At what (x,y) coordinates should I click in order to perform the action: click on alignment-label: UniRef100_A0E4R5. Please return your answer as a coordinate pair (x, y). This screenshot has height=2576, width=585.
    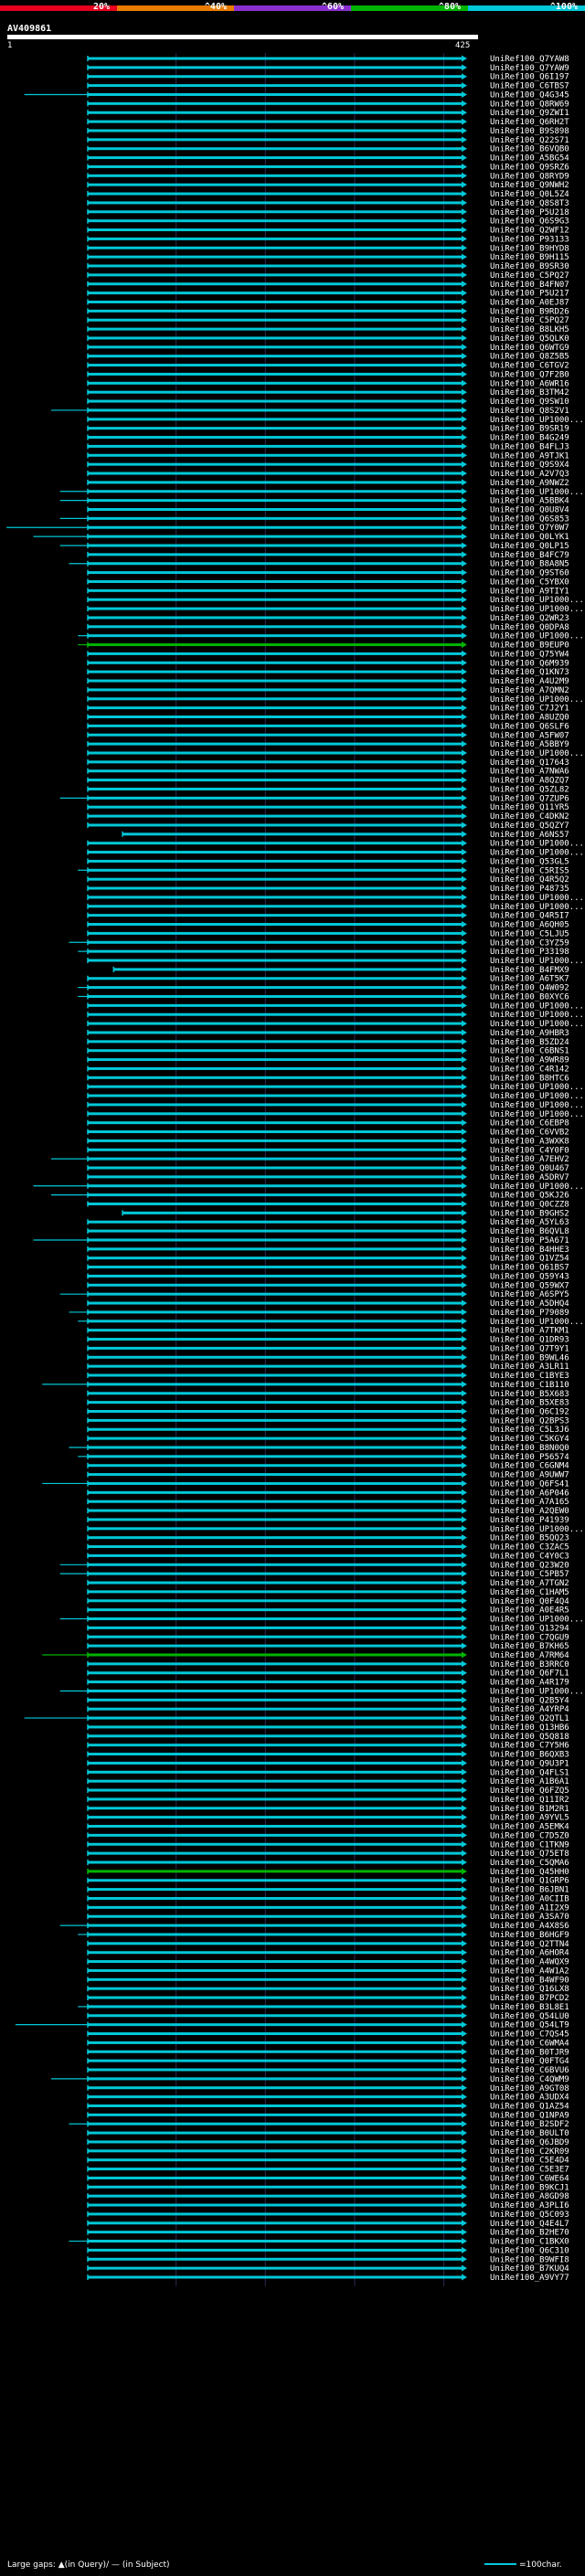
    Looking at the image, I should click on (530, 1611).